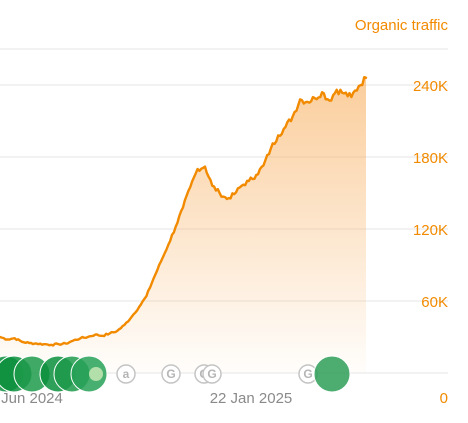 This screenshot has height=423, width=468. Describe the element at coordinates (430, 230) in the screenshot. I see `y-tick-label: 120K` at that location.